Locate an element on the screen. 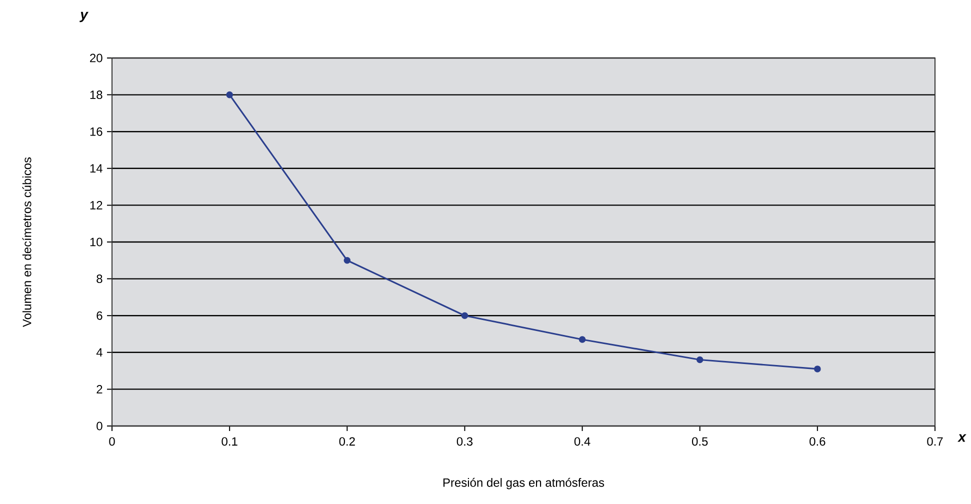  x-tick-label: 0.5 is located at coordinates (700, 441).